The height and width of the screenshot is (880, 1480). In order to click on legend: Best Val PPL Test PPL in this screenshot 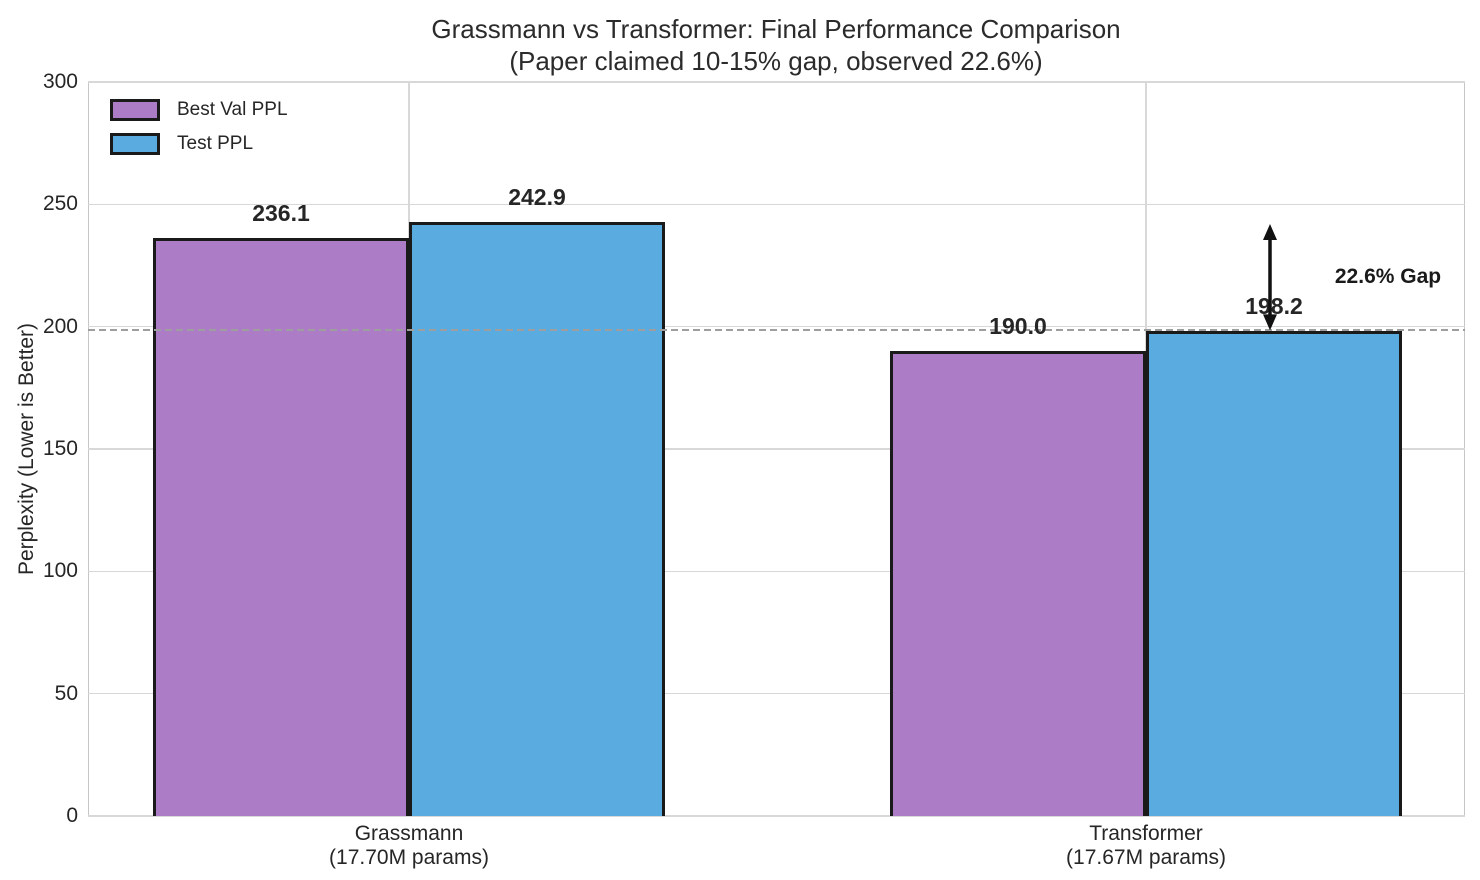, I will do `click(199, 133)`.